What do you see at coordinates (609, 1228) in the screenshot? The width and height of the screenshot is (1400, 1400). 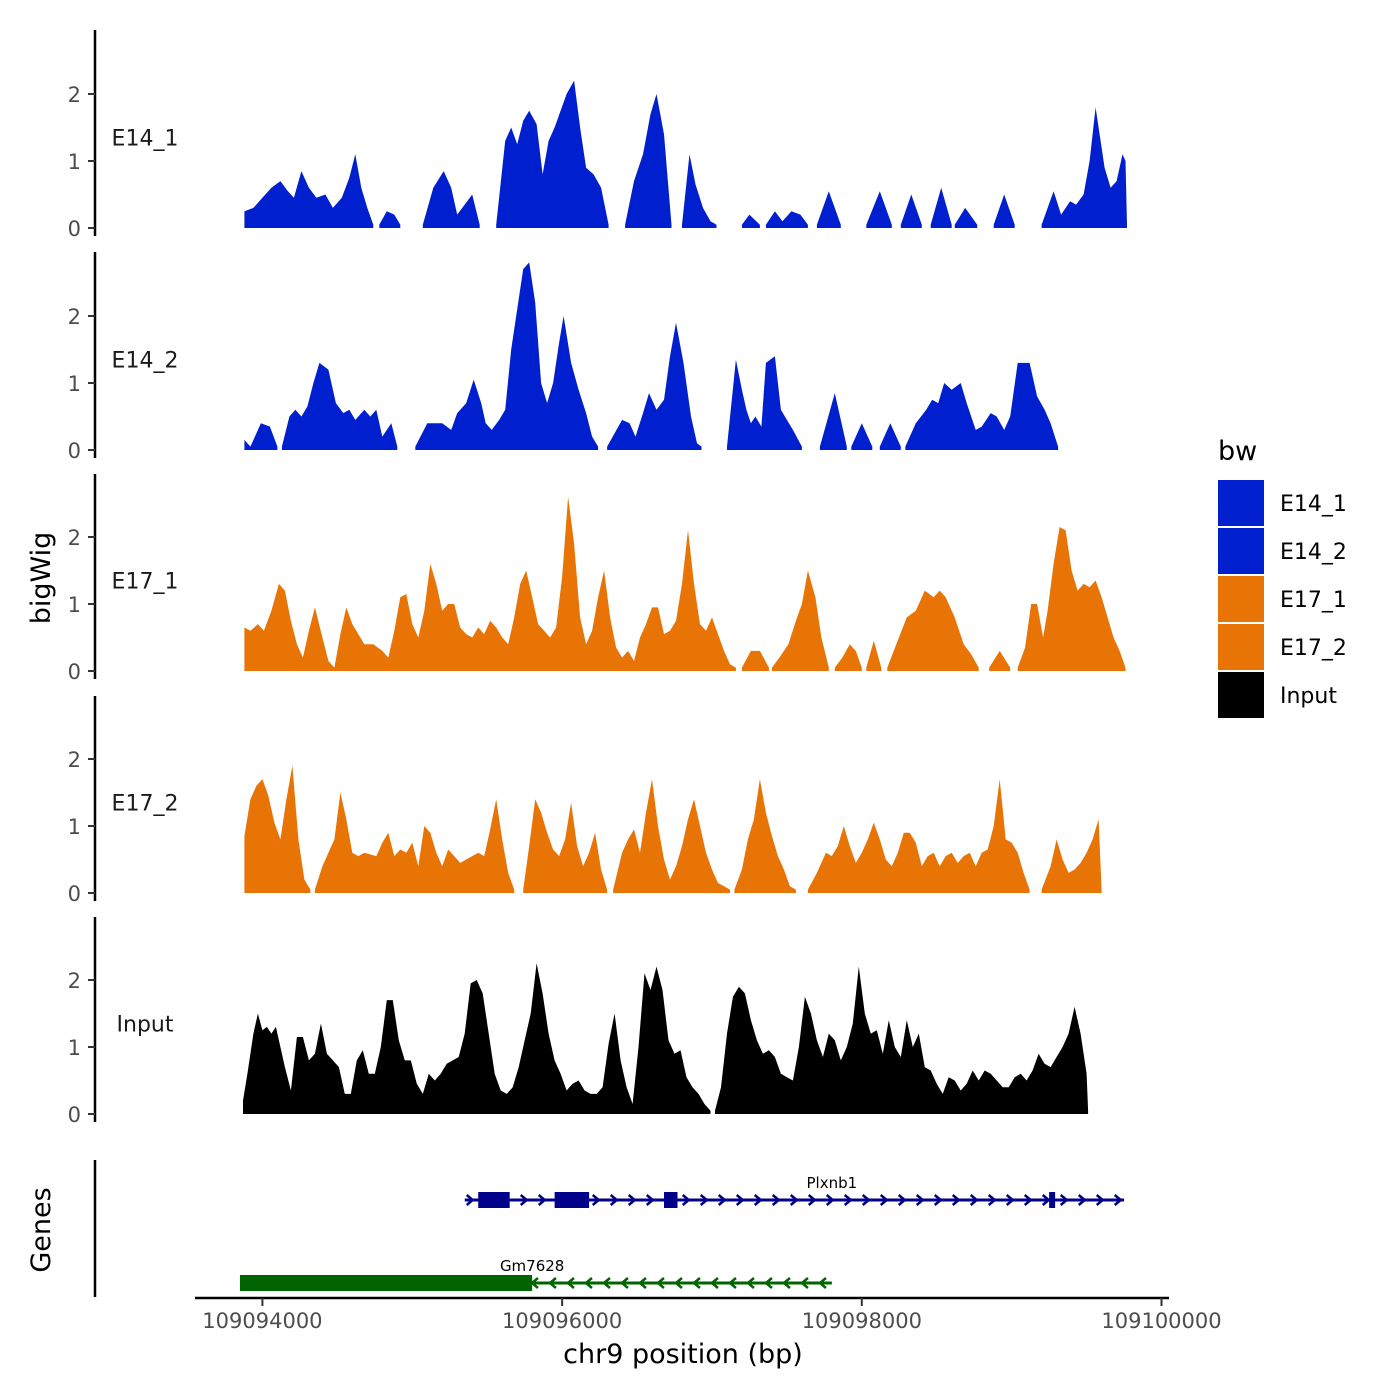 I see `gene-track: Plxnb1 Gm7628` at bounding box center [609, 1228].